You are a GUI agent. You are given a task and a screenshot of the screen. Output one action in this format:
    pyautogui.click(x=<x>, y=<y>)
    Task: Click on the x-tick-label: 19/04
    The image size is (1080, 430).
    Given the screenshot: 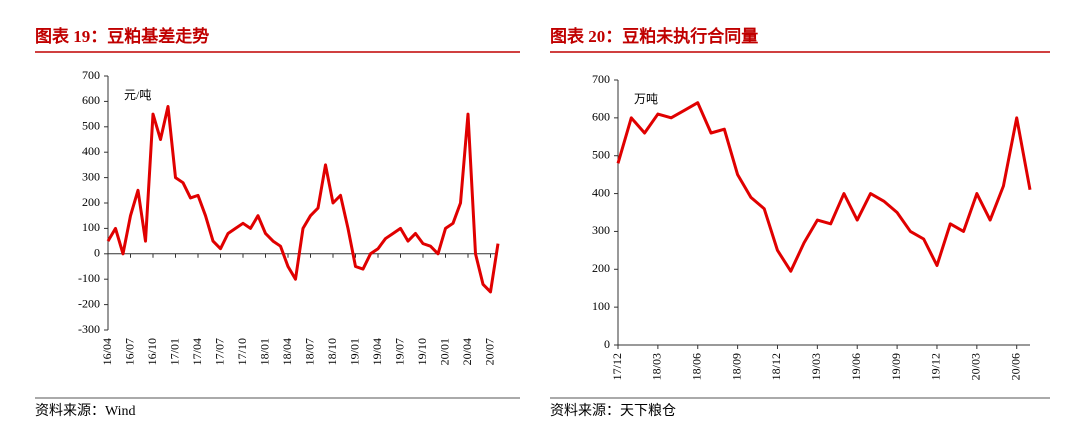 What is the action you would take?
    pyautogui.click(x=377, y=351)
    